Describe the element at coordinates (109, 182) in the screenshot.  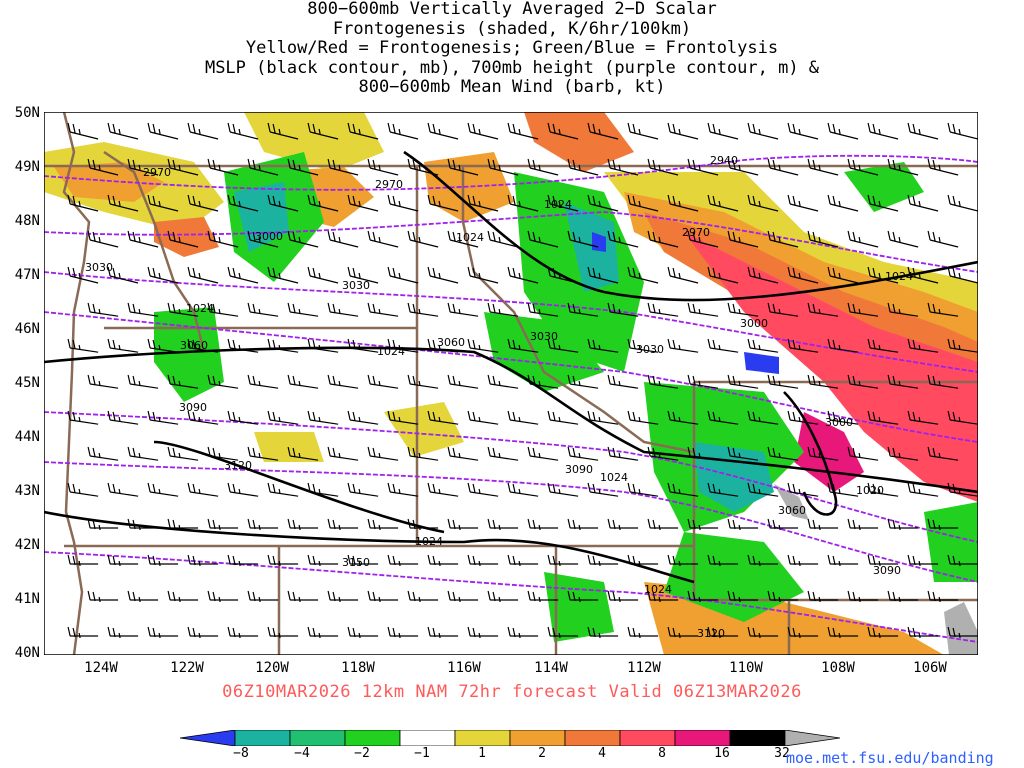
I see `frontogenesis-band` at that location.